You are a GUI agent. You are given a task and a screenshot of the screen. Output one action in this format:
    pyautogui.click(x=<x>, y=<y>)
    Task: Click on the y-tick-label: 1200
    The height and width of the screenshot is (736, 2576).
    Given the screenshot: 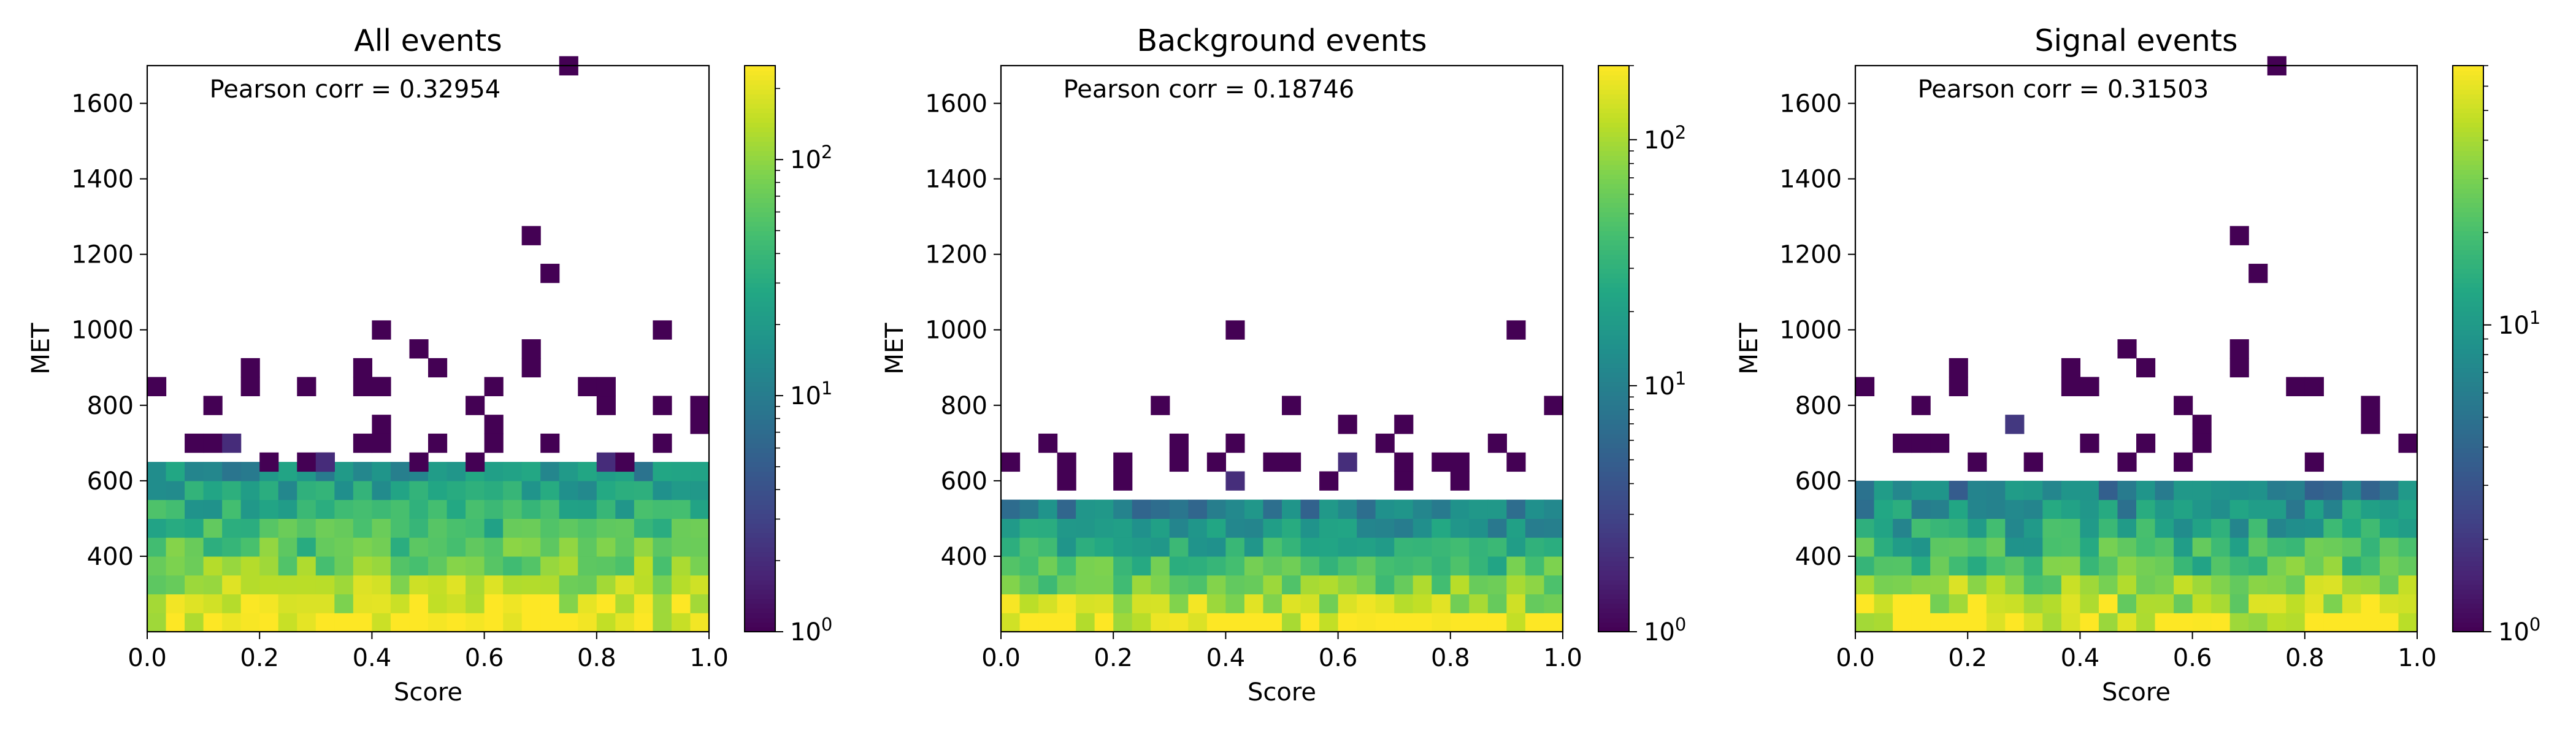 What is the action you would take?
    pyautogui.click(x=956, y=255)
    